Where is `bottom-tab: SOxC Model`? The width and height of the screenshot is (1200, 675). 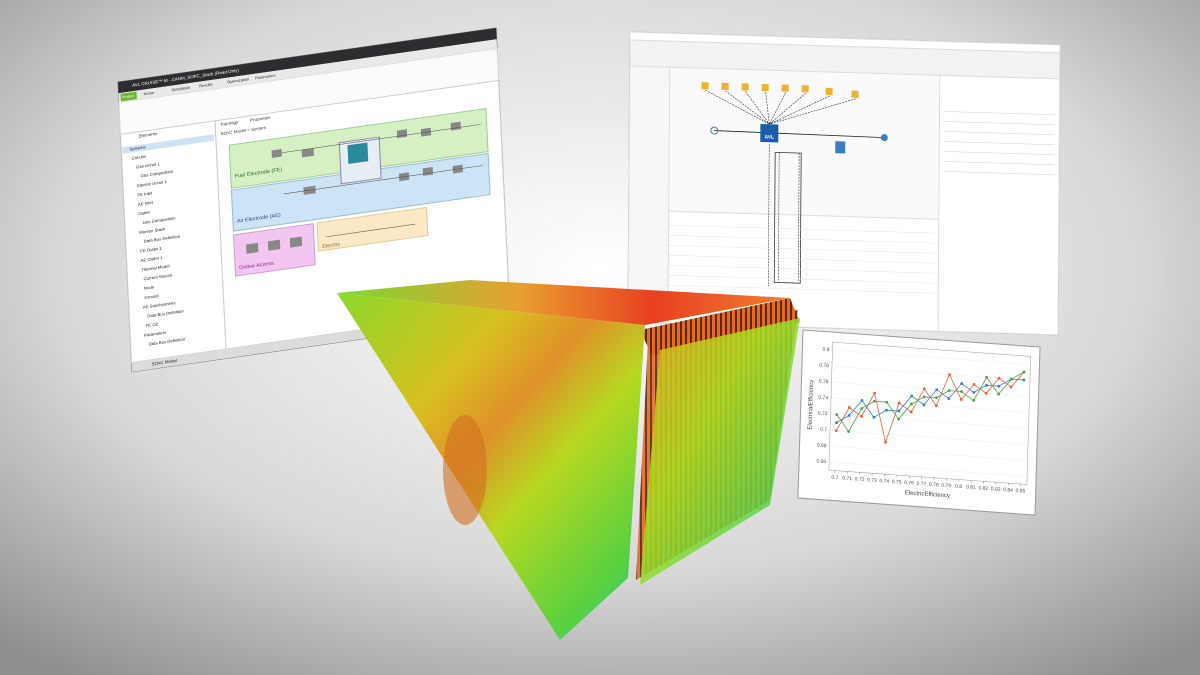 bottom-tab: SOxC Model is located at coordinates (164, 362).